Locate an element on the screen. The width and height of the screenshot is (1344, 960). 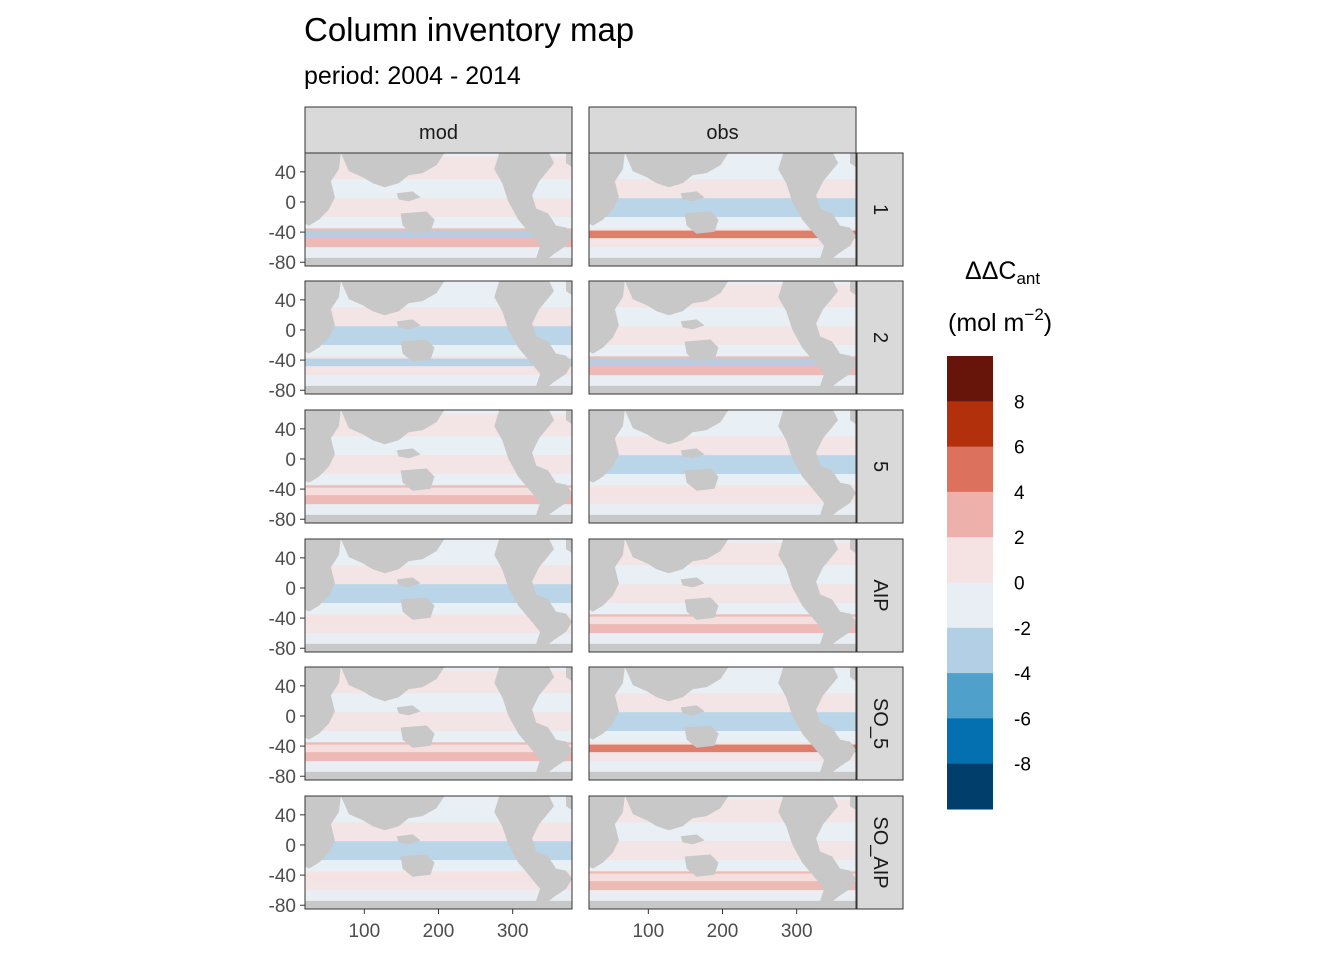
panel-mod-AIP is located at coordinates (438, 595).